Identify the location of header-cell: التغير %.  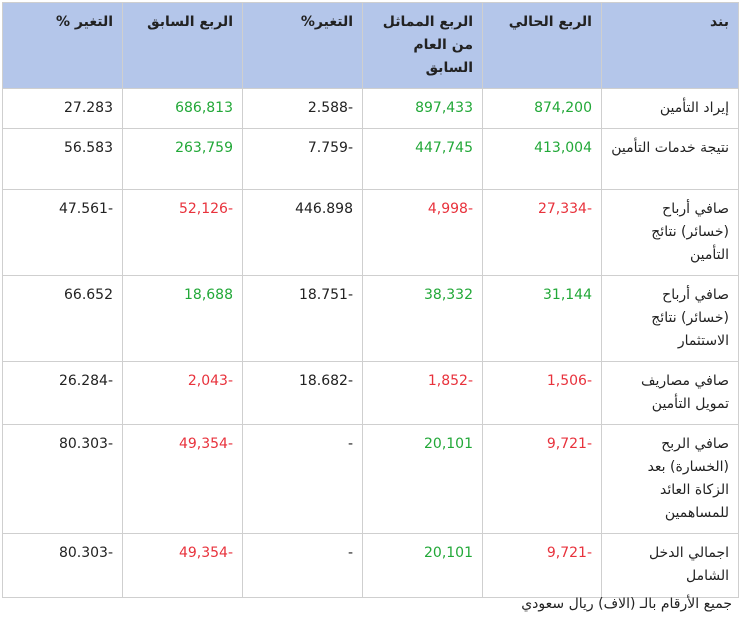
(62, 45).